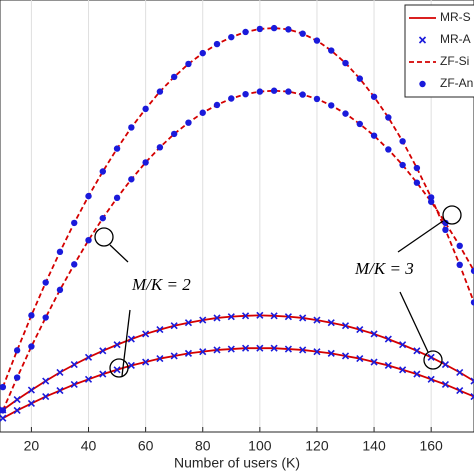 Image resolution: width=474 pixels, height=474 pixels. I want to click on x-tick-label: 60, so click(146, 446).